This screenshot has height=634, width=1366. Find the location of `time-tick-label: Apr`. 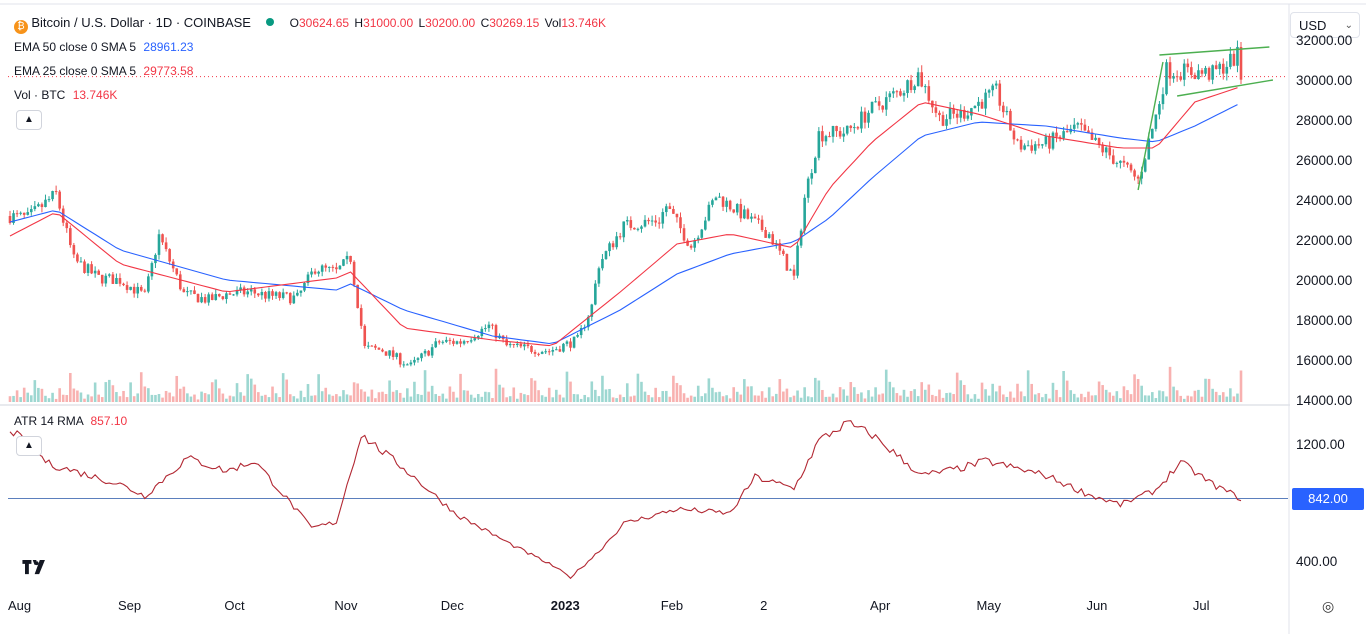

time-tick-label: Apr is located at coordinates (880, 605).